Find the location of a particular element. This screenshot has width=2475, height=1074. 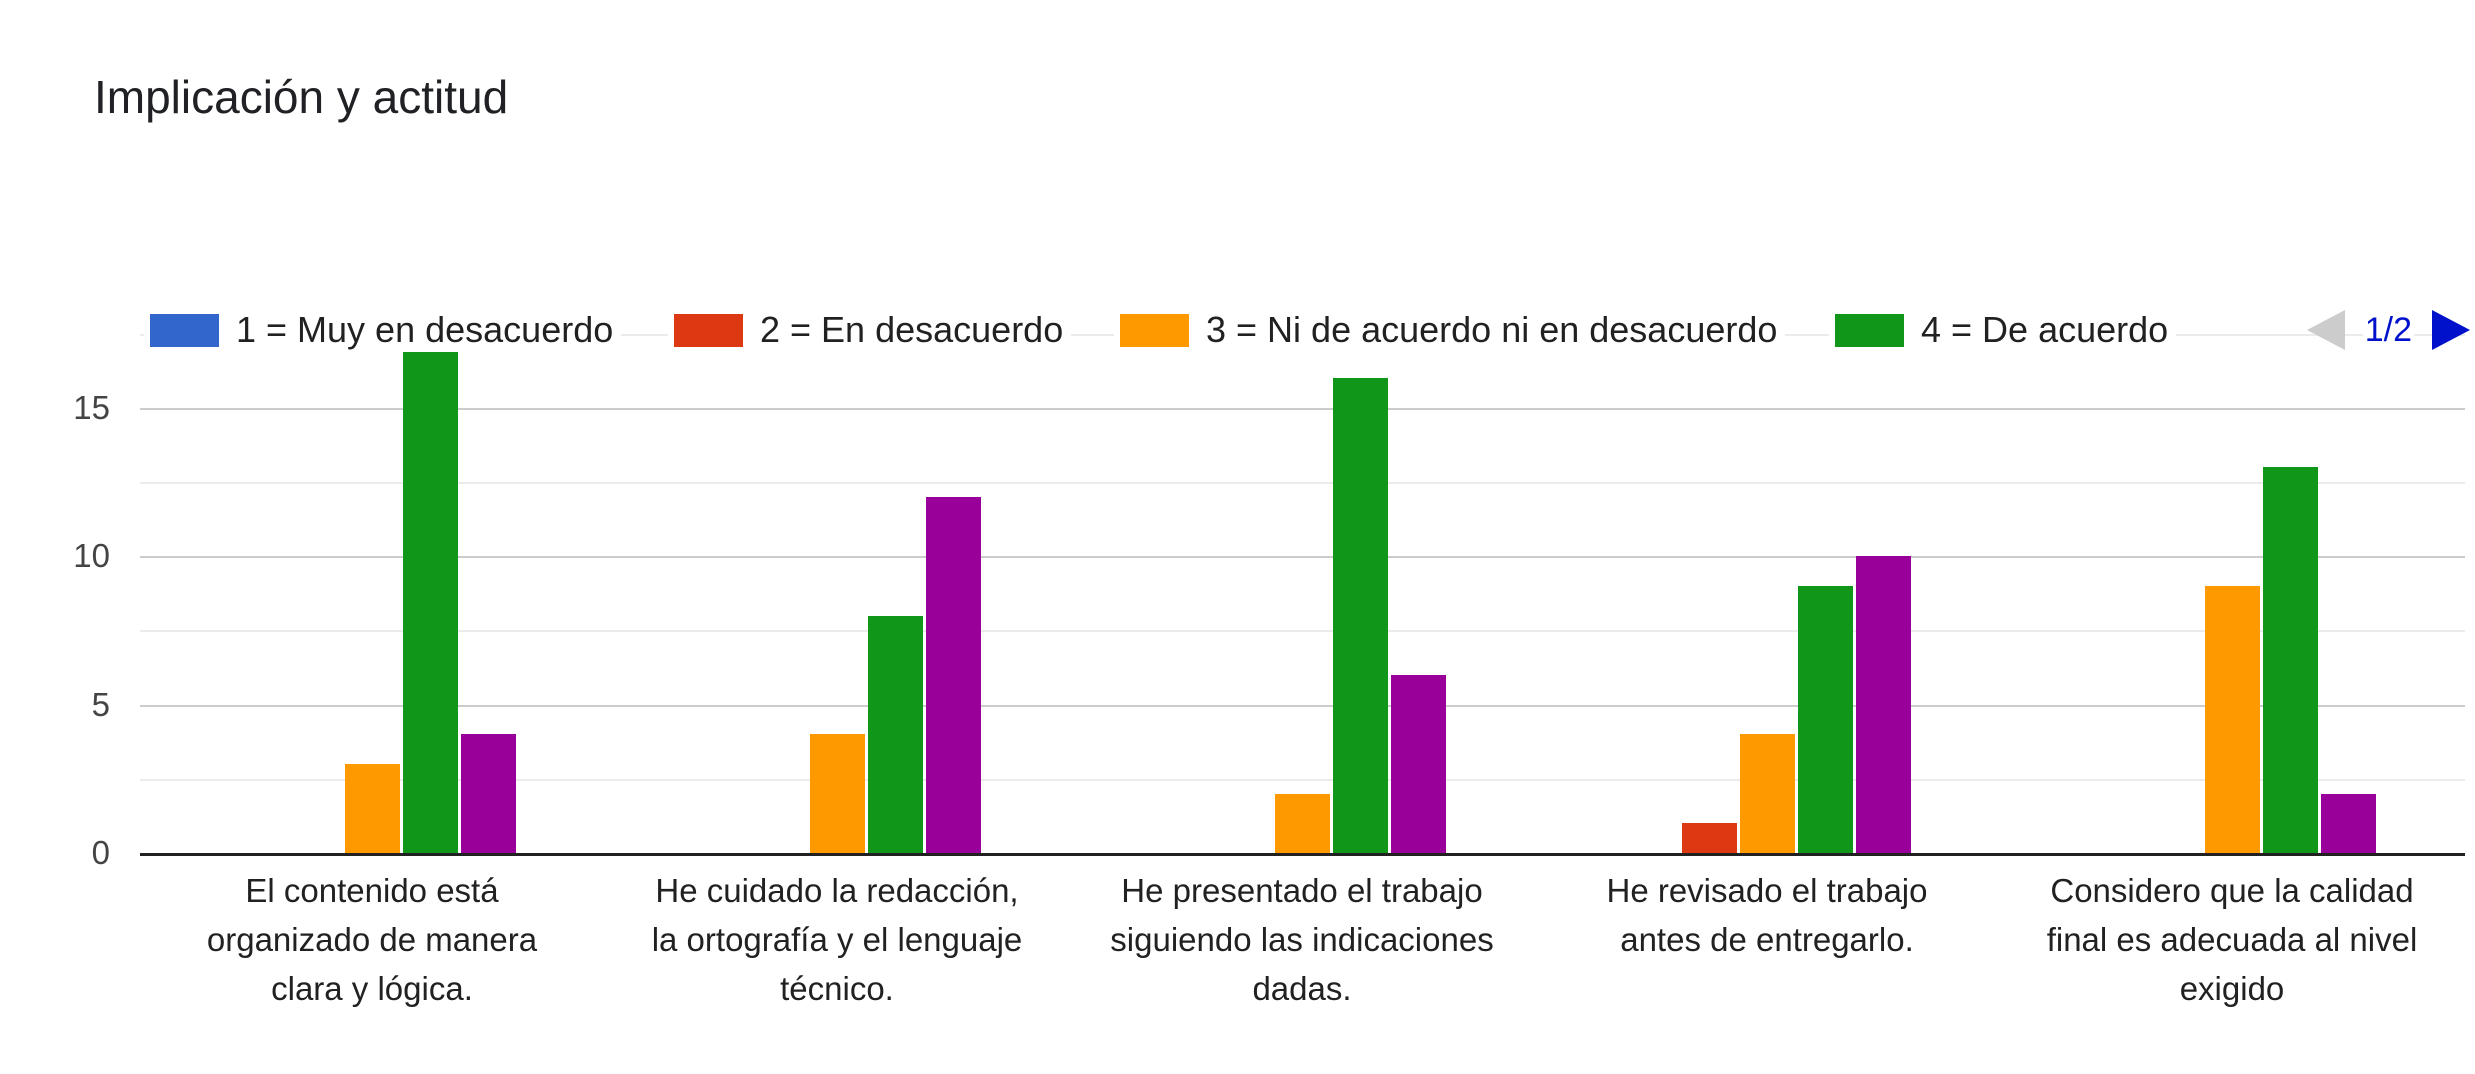

legend-pagination: 1/2 is located at coordinates (2388, 330).